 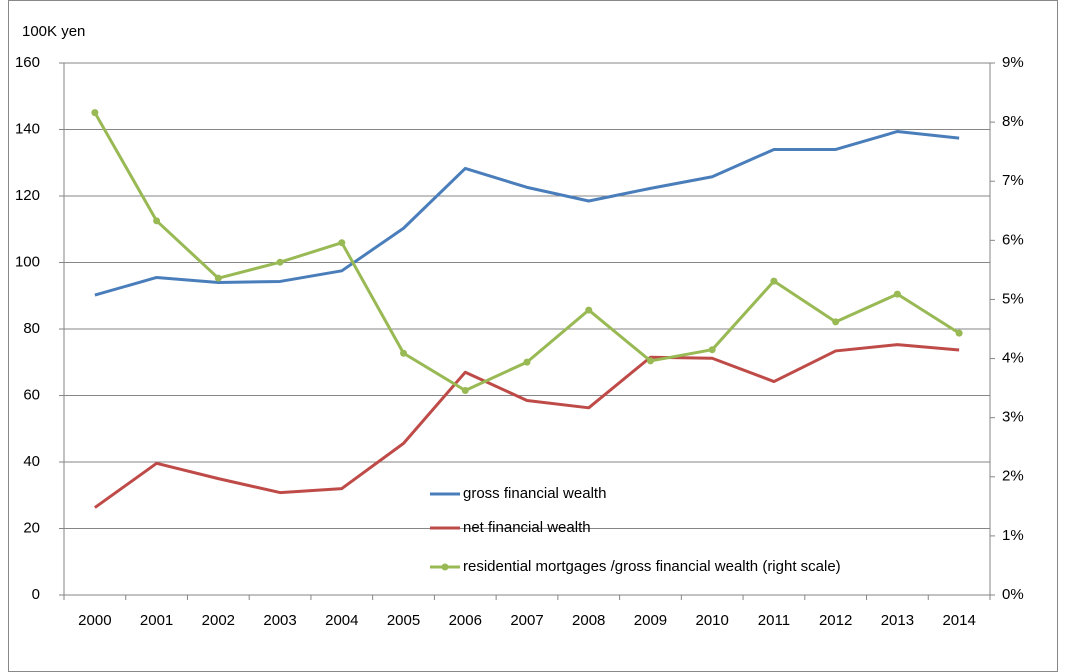 I want to click on x-tick-label: 2010, so click(x=712, y=620).